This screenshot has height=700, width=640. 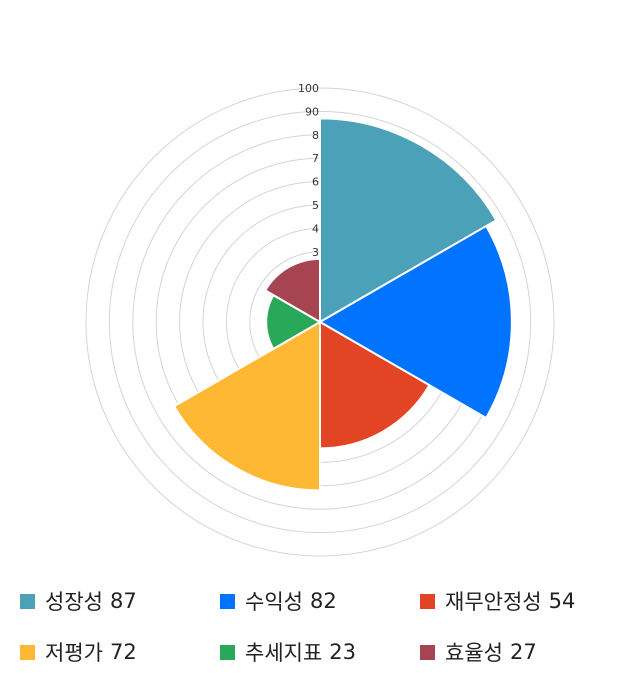 What do you see at coordinates (292, 290) in the screenshot?
I see `slice-효율성` at bounding box center [292, 290].